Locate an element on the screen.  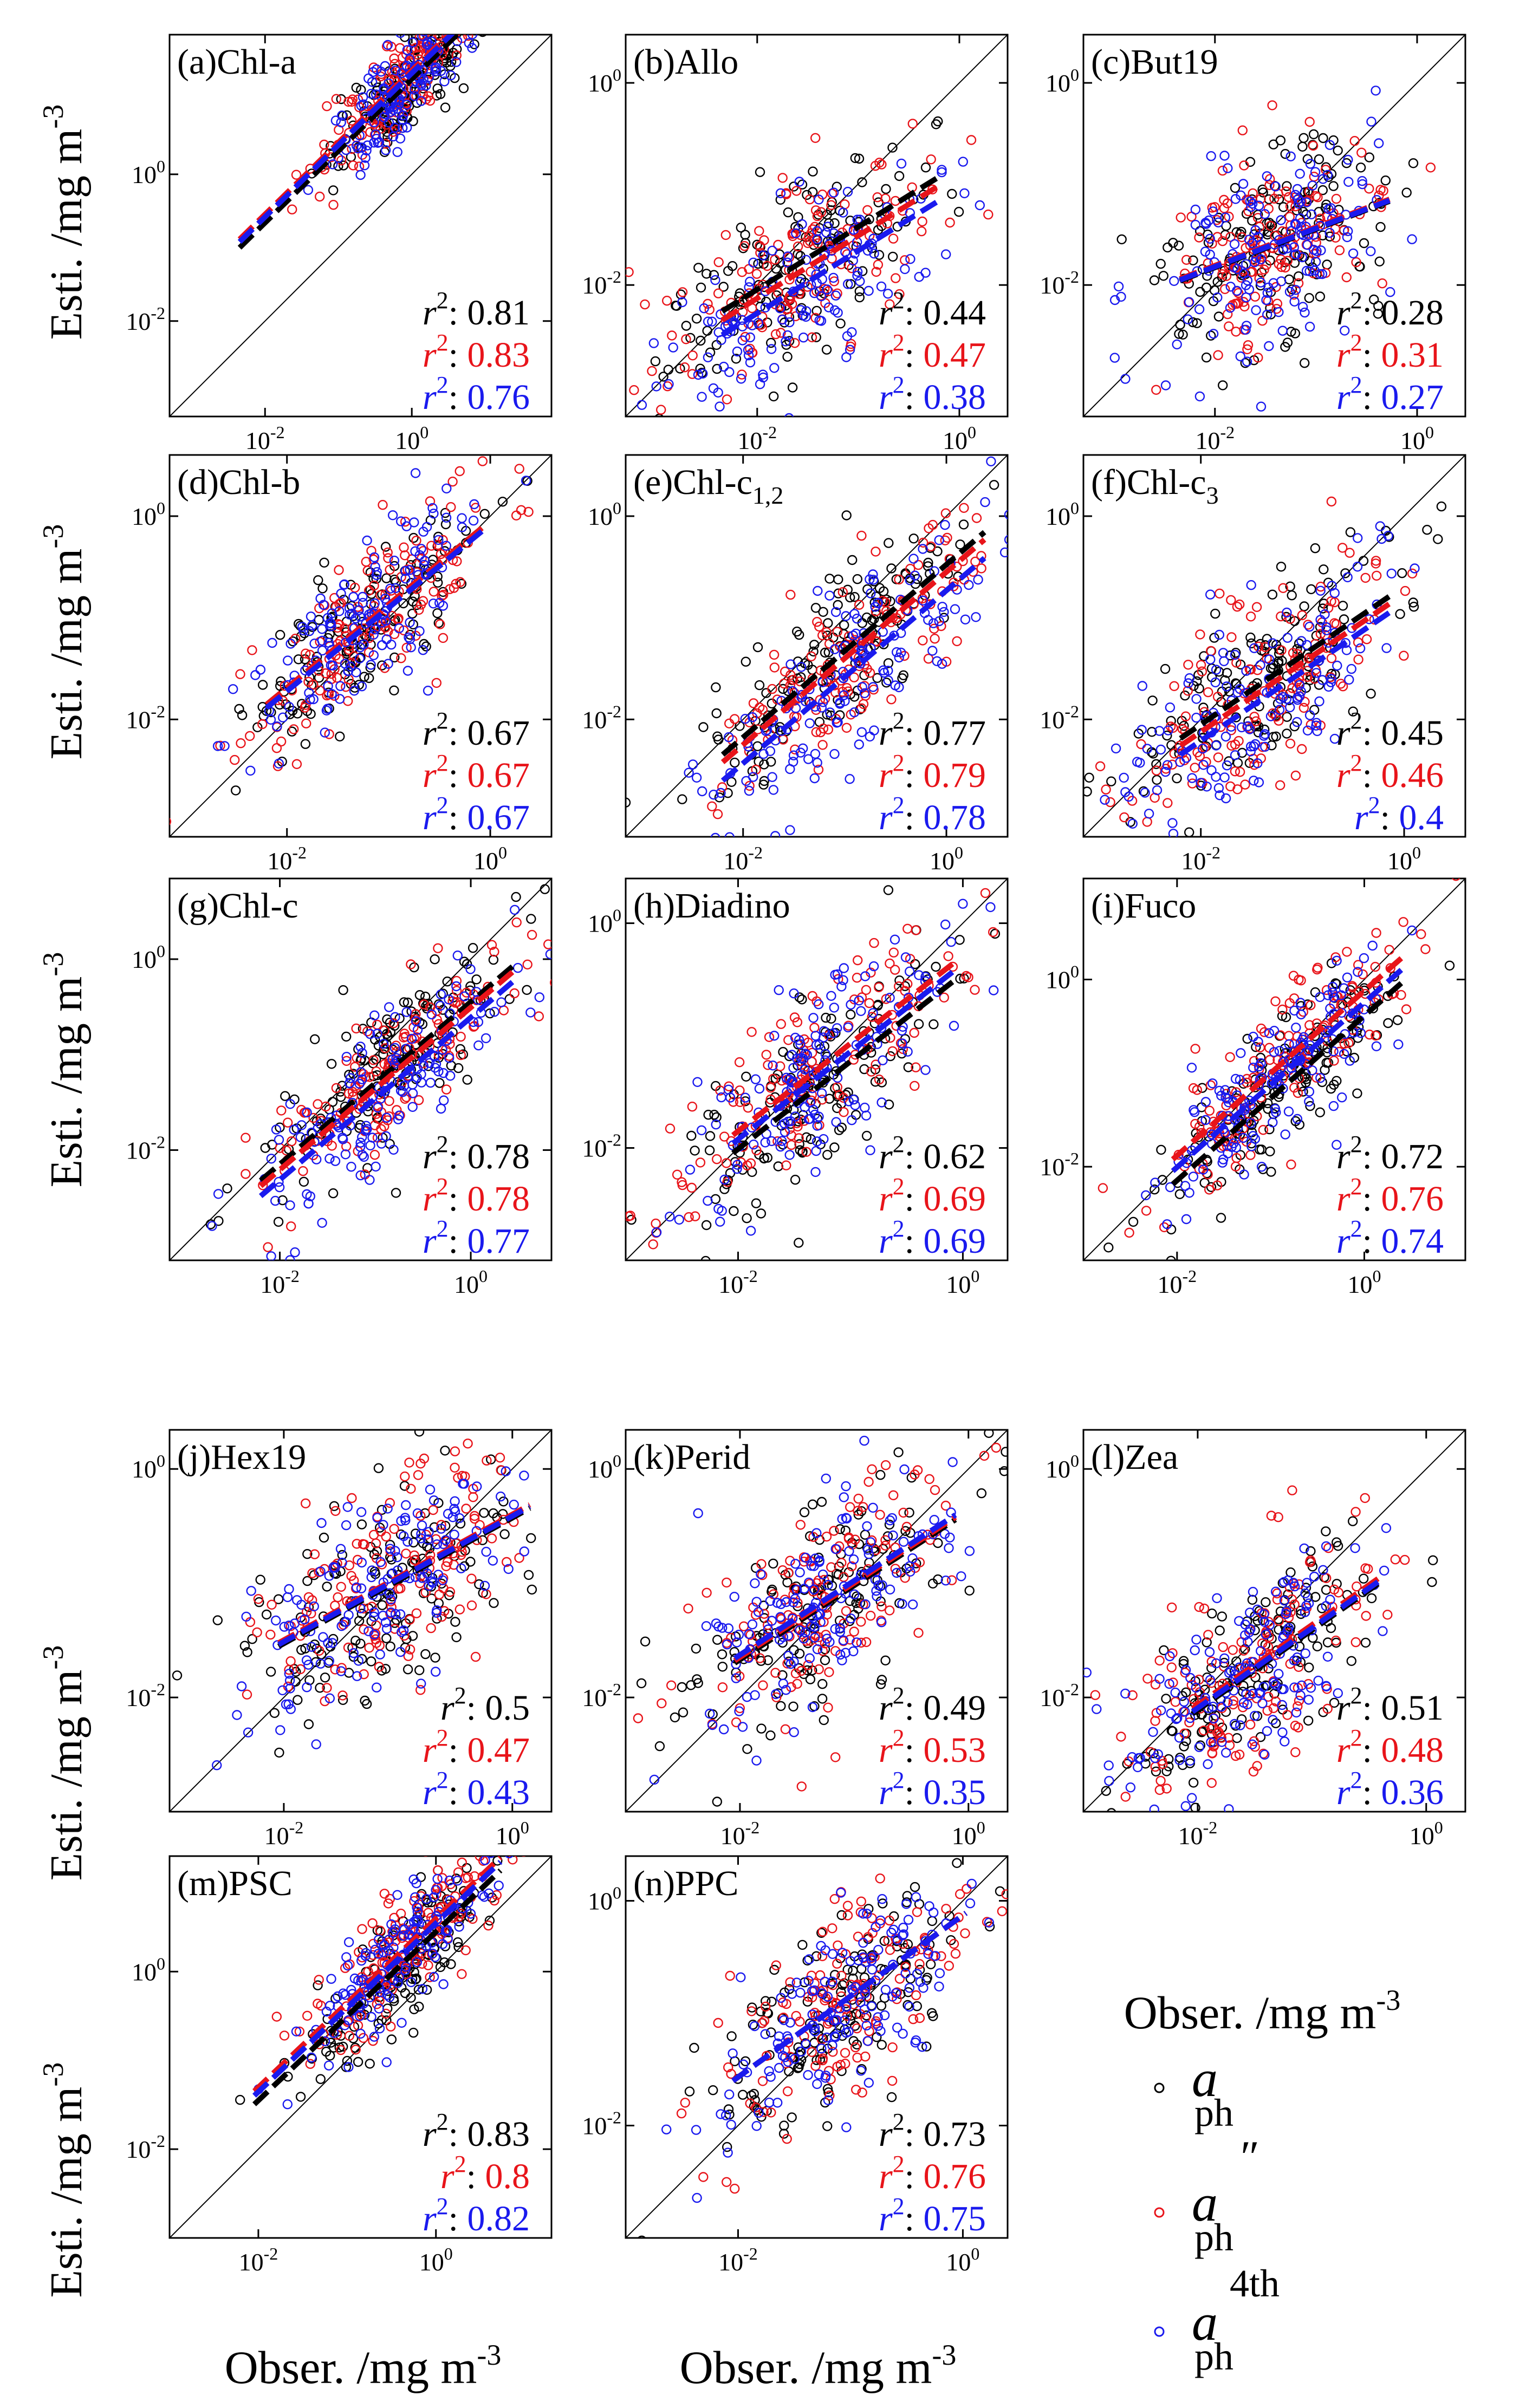
panel-a-fit-line-aph-4th is located at coordinates (346, 139).